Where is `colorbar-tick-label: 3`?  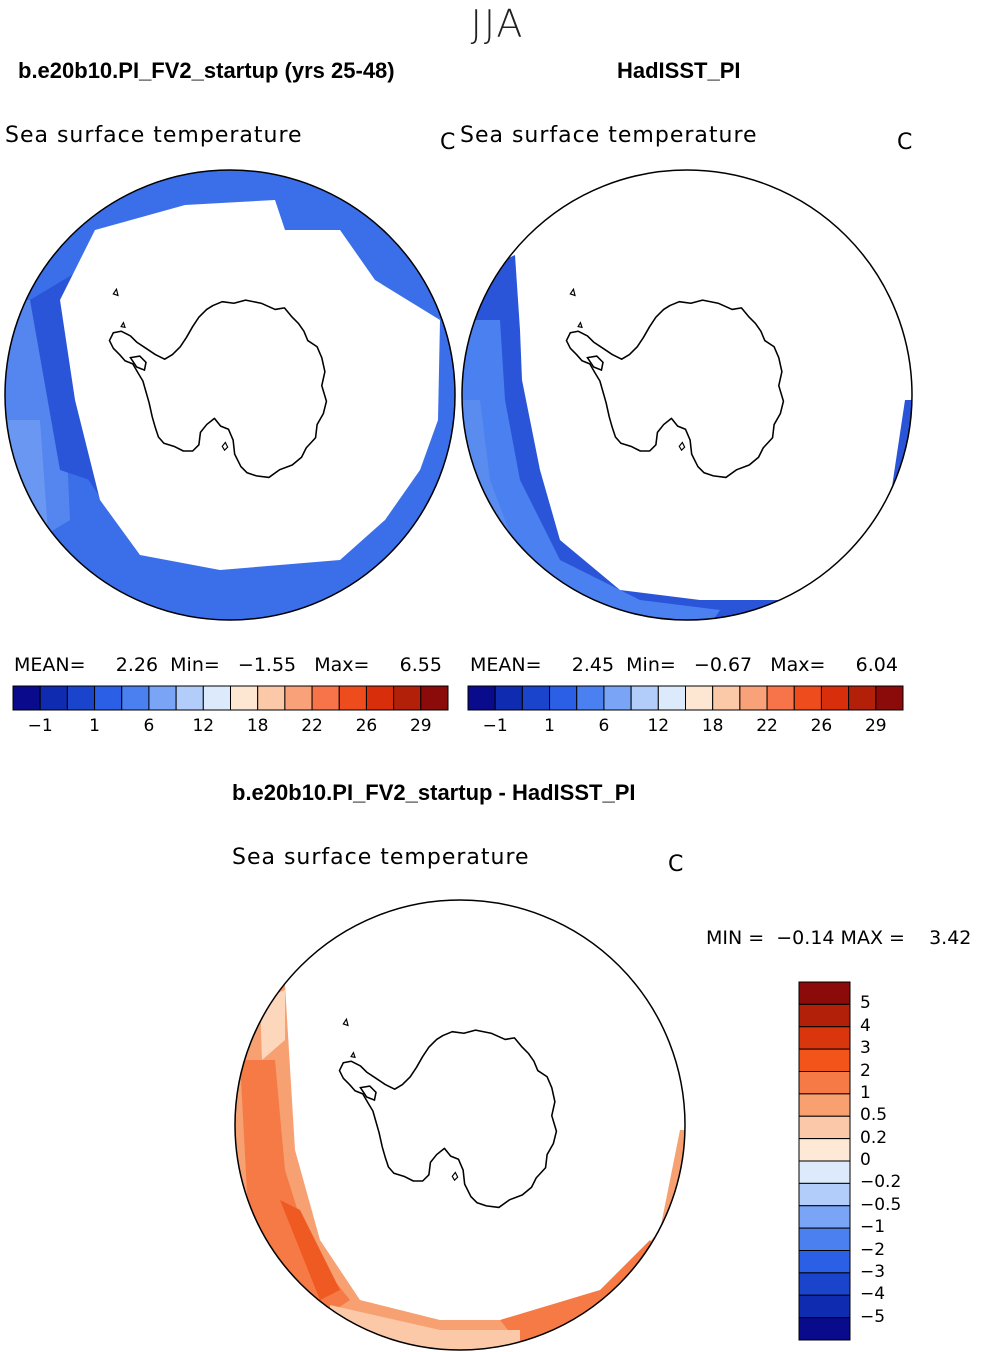
colorbar-tick-label: 3 is located at coordinates (865, 1048).